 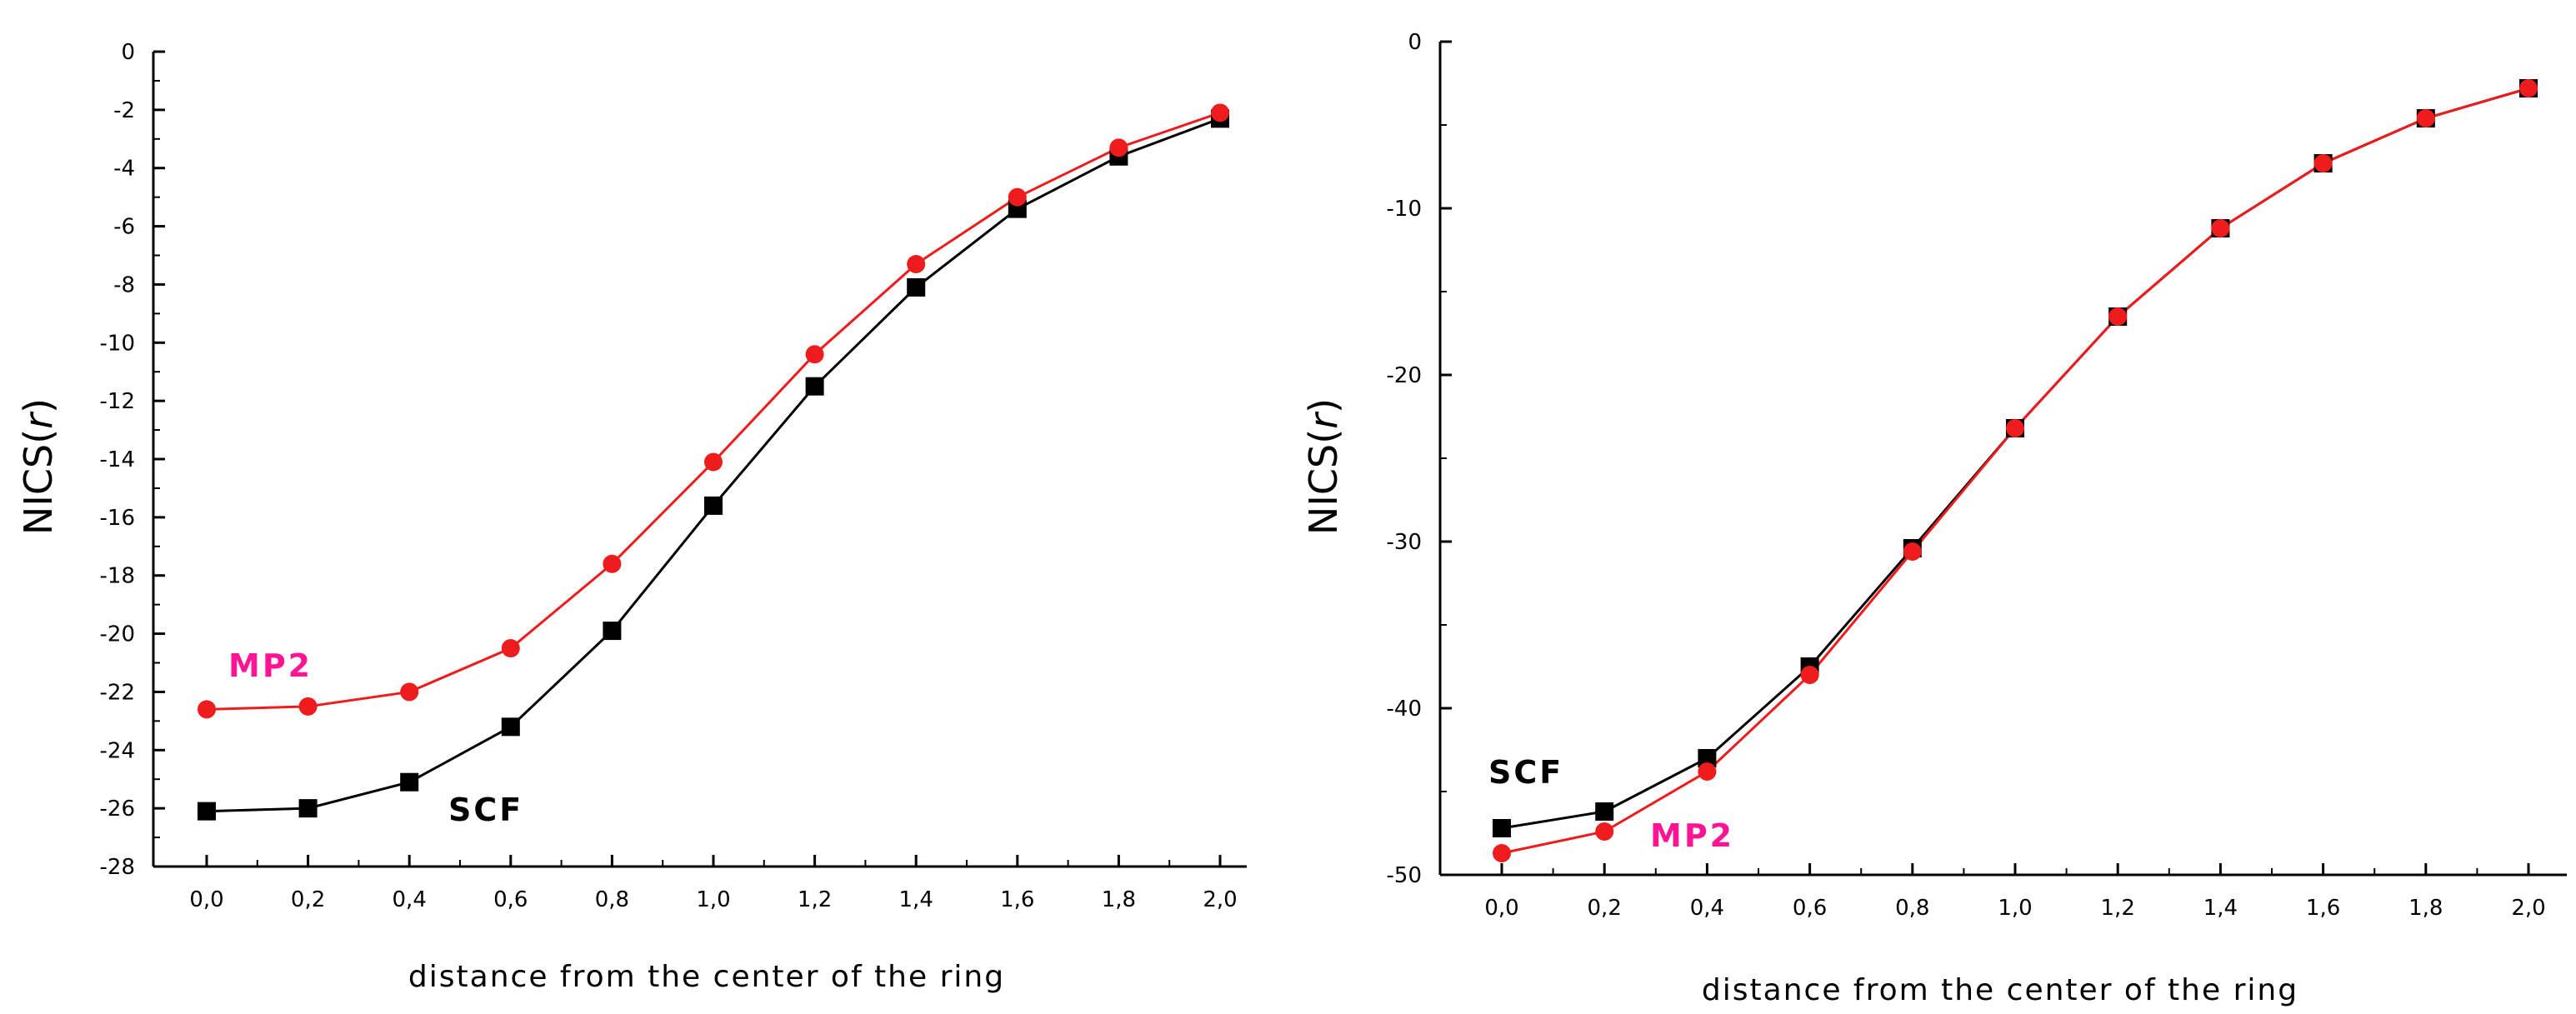 I want to click on left-mp2-label: MP2, so click(x=270, y=665).